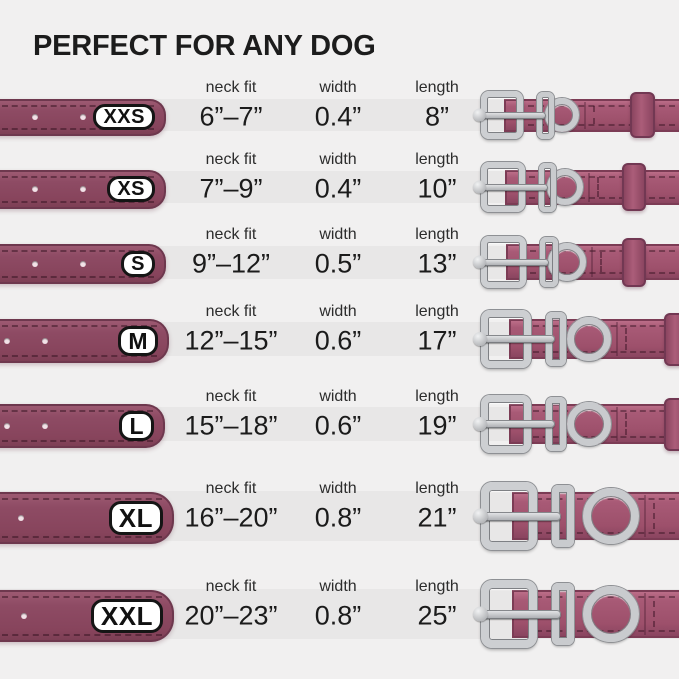 The image size is (679, 679). What do you see at coordinates (338, 425) in the screenshot?
I see `width-value: 0.6”` at bounding box center [338, 425].